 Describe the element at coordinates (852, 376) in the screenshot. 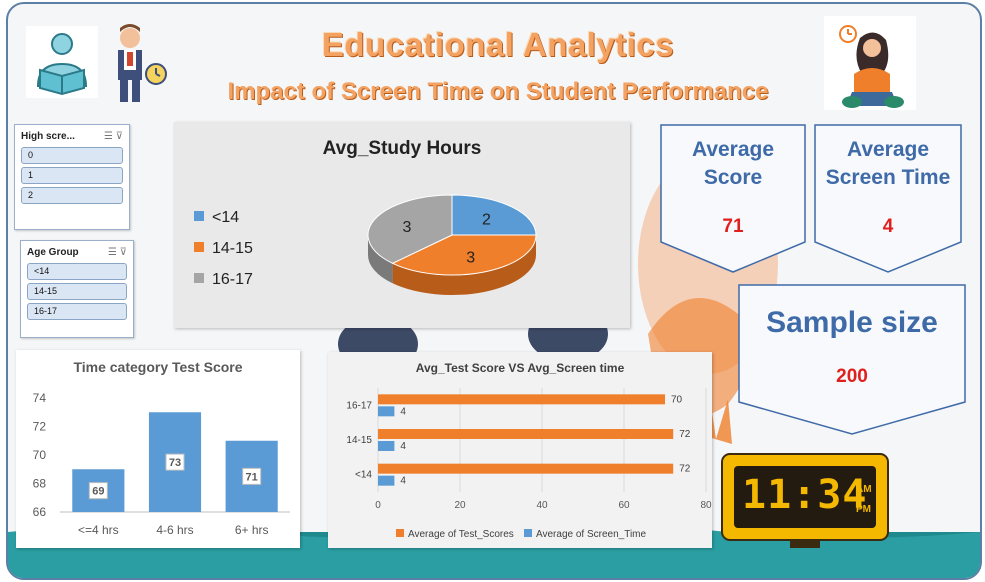

I see `kpi-value: 200` at that location.